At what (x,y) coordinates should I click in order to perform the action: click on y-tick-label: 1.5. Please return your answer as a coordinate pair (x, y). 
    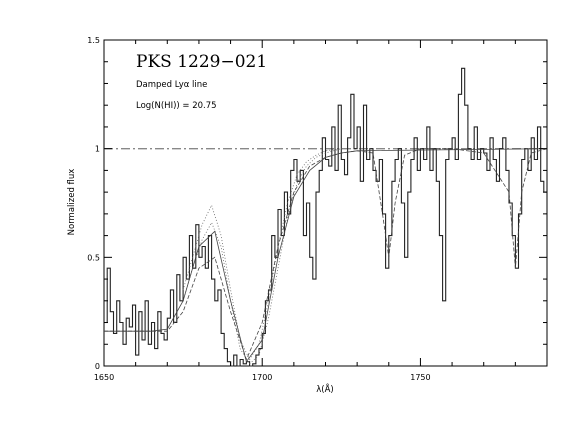
    Looking at the image, I should click on (93, 40).